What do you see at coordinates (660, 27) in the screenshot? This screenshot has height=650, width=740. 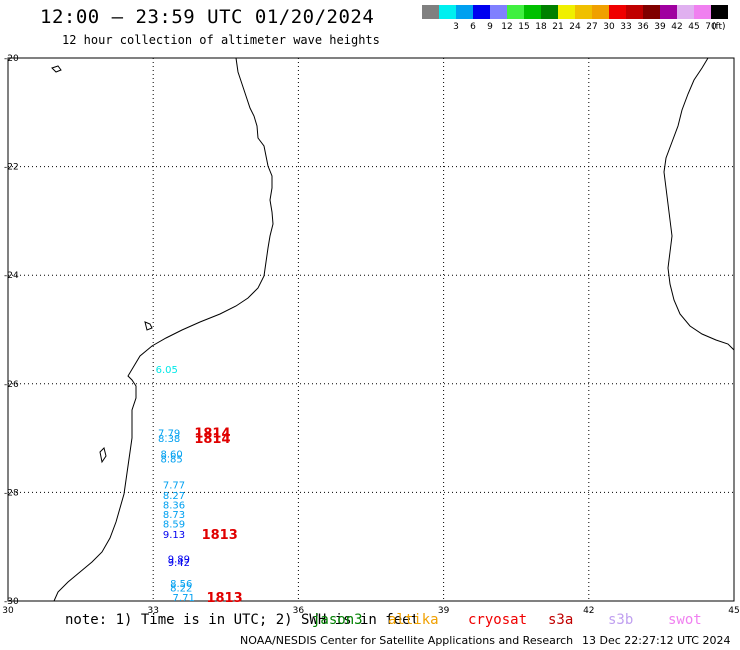 I see `legend-label: 39` at bounding box center [660, 27].